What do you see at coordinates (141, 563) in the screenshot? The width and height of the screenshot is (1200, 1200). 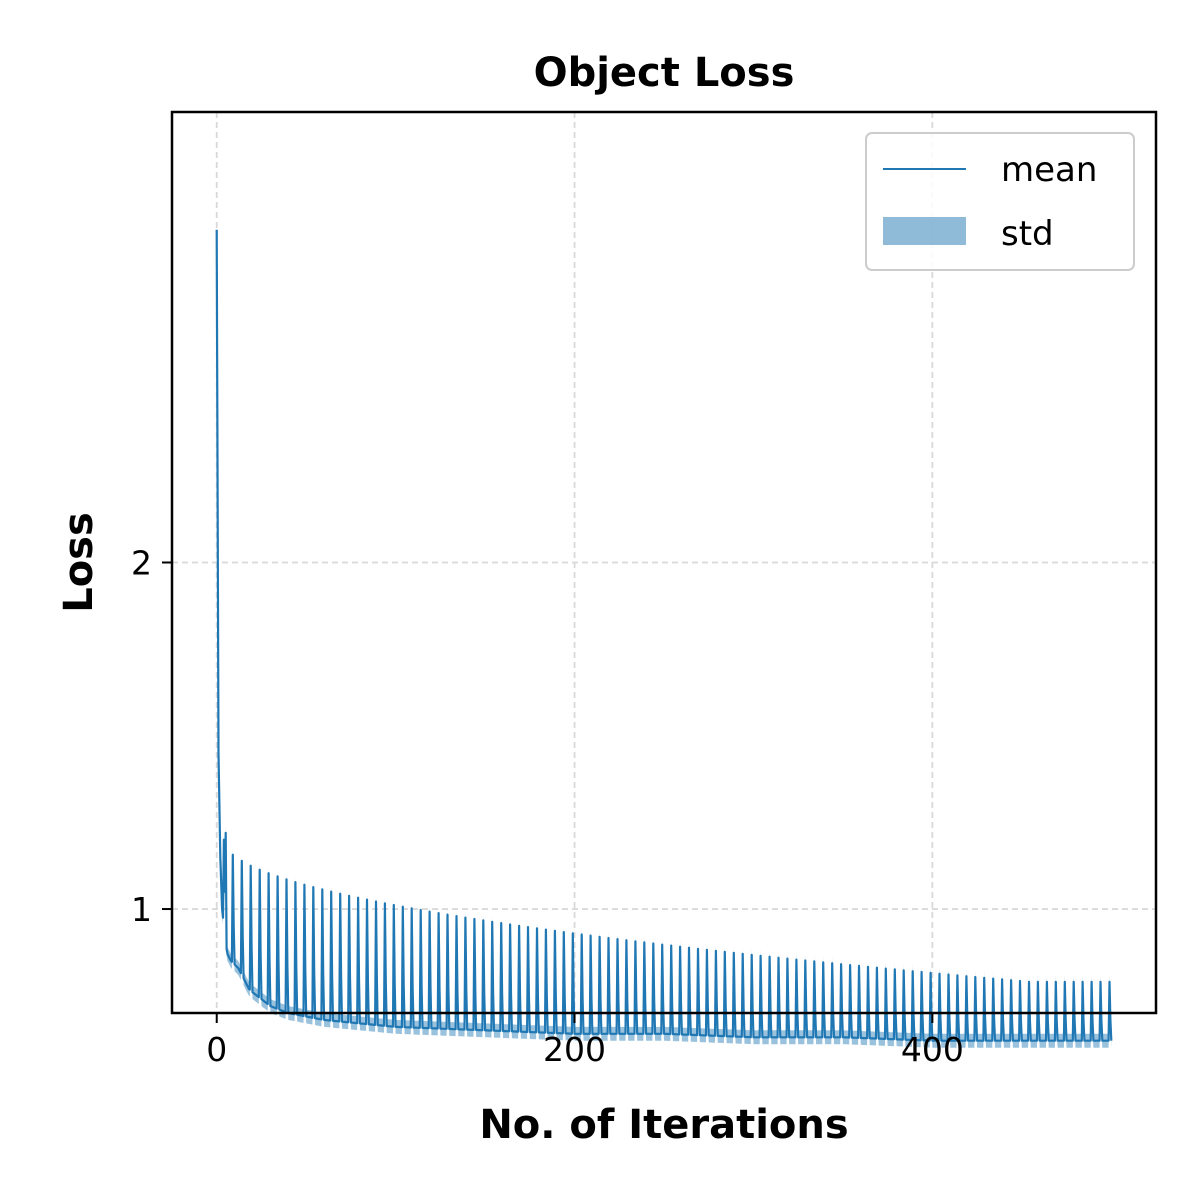 I see `y-tick-label-1: 2` at bounding box center [141, 563].